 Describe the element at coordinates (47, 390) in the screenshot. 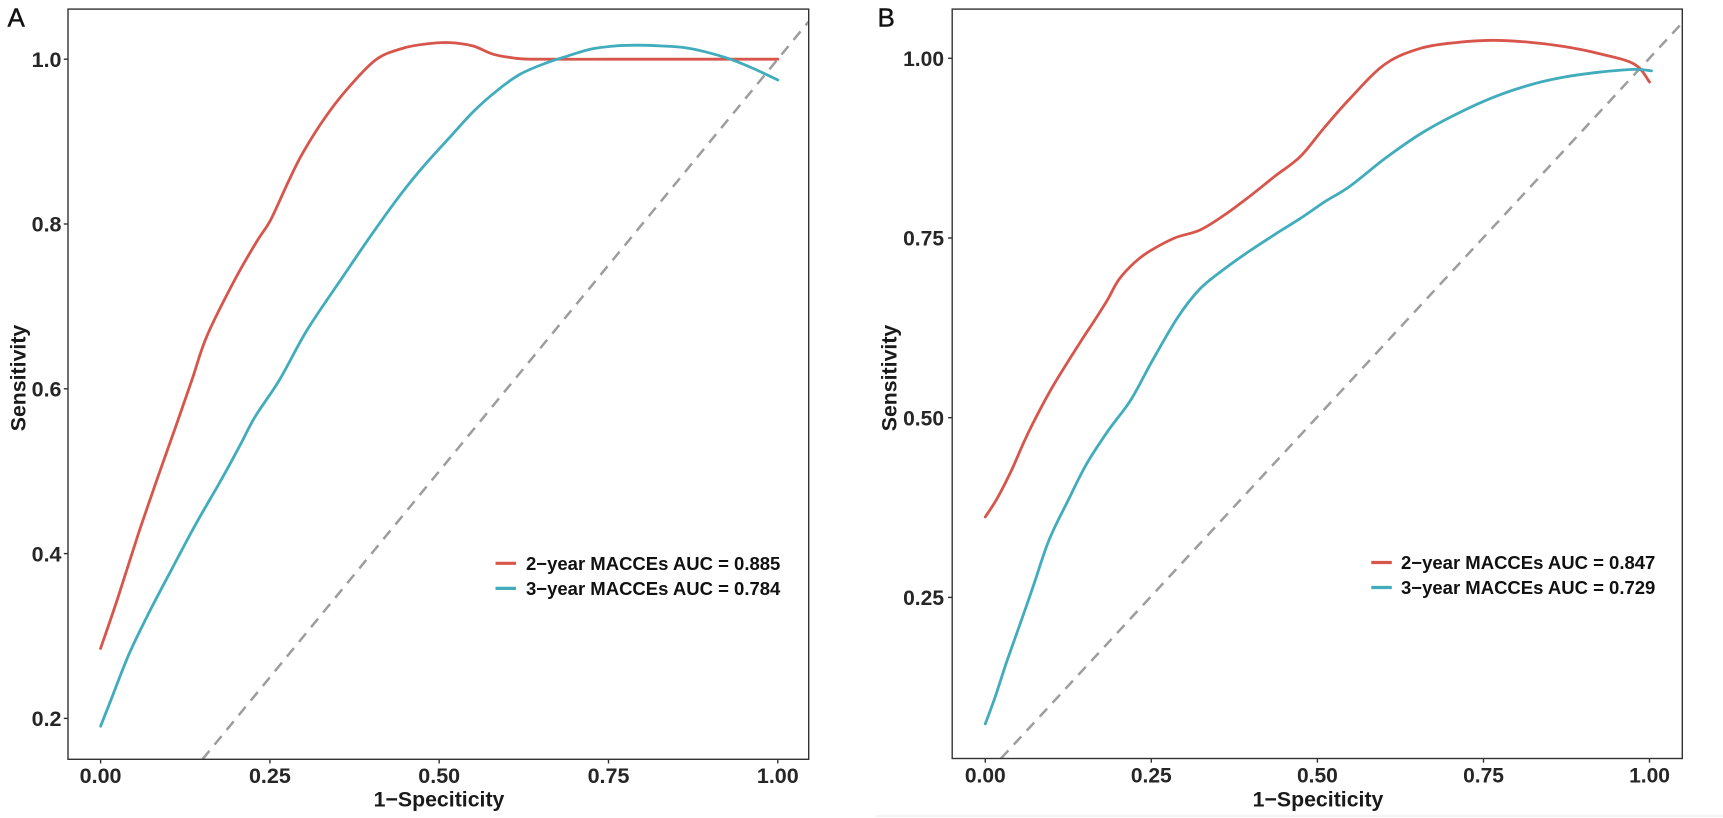

I see `svg-text: 0.6` at that location.